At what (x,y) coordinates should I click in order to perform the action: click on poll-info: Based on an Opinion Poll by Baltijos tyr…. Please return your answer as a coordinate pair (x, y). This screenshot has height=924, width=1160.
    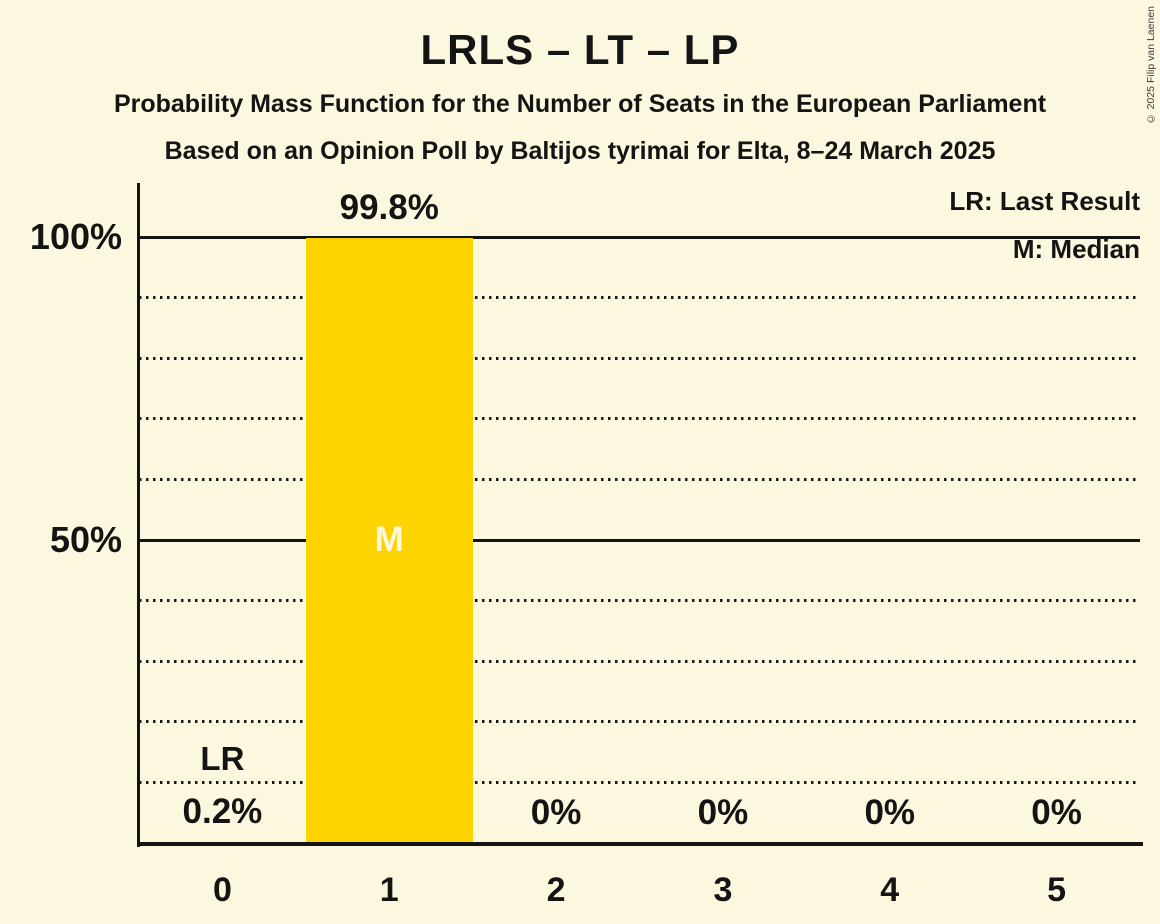
    Looking at the image, I should click on (580, 151).